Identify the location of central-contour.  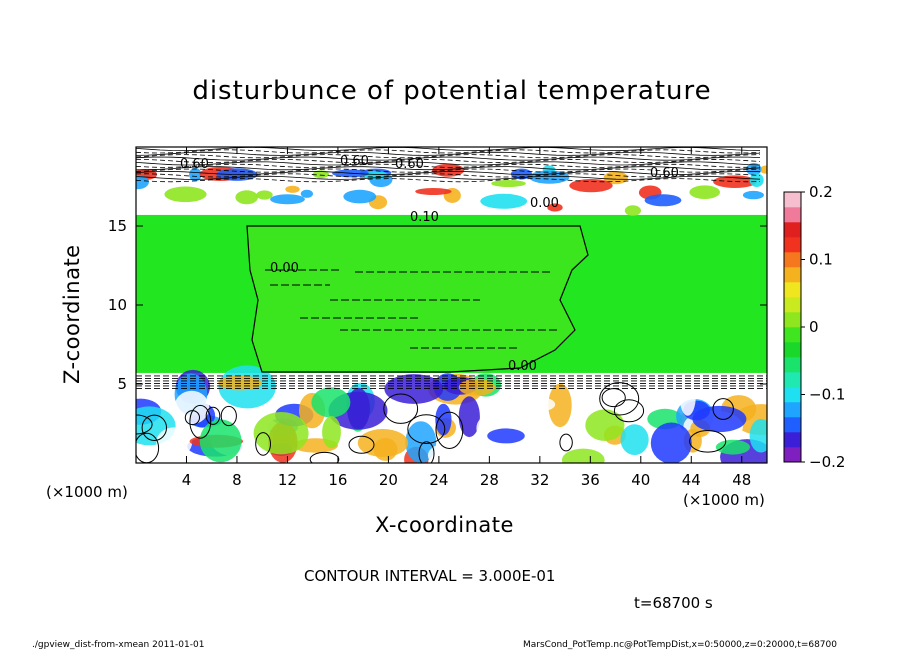
(417, 299).